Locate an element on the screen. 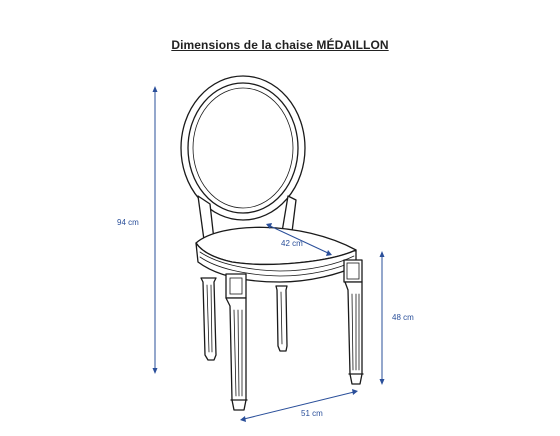 The width and height of the screenshot is (560, 436). back-left-leg is located at coordinates (208, 319).